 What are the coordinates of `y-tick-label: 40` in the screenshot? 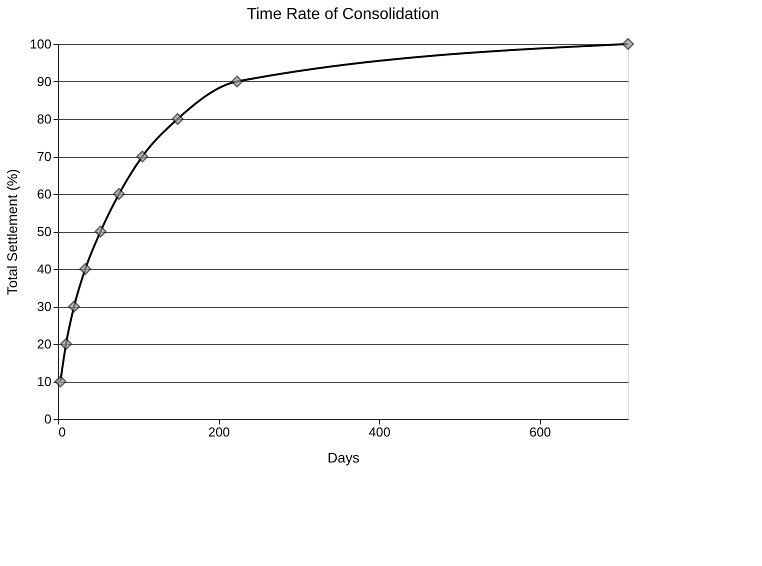 It's located at (44, 269).